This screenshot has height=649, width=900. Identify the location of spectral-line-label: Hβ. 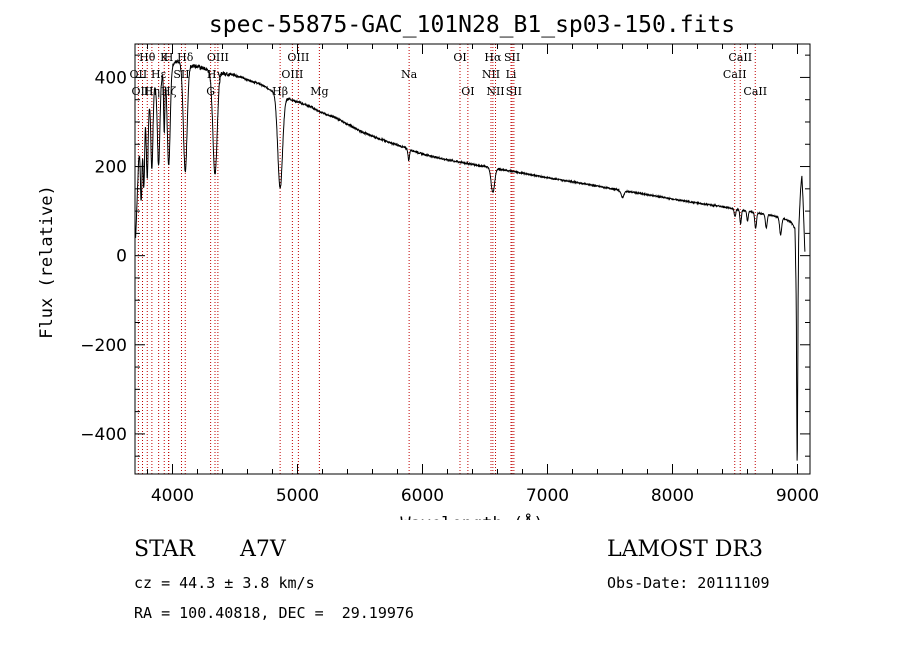
(280, 91).